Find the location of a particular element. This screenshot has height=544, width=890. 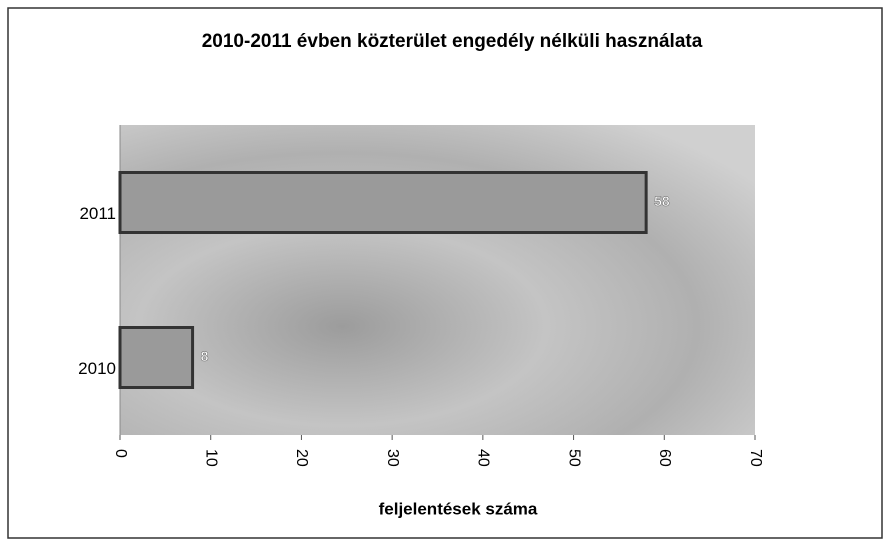

x-tick-label: 30 is located at coordinates (392, 458).